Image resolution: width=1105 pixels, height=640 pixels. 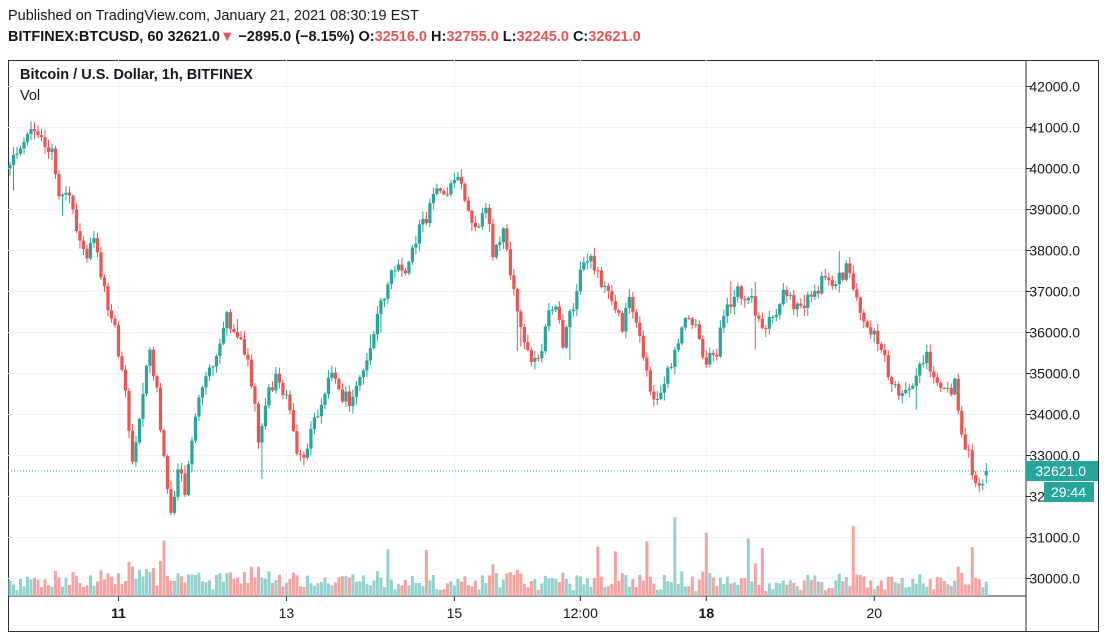 I want to click on low-label: L:, so click(x=509, y=37).